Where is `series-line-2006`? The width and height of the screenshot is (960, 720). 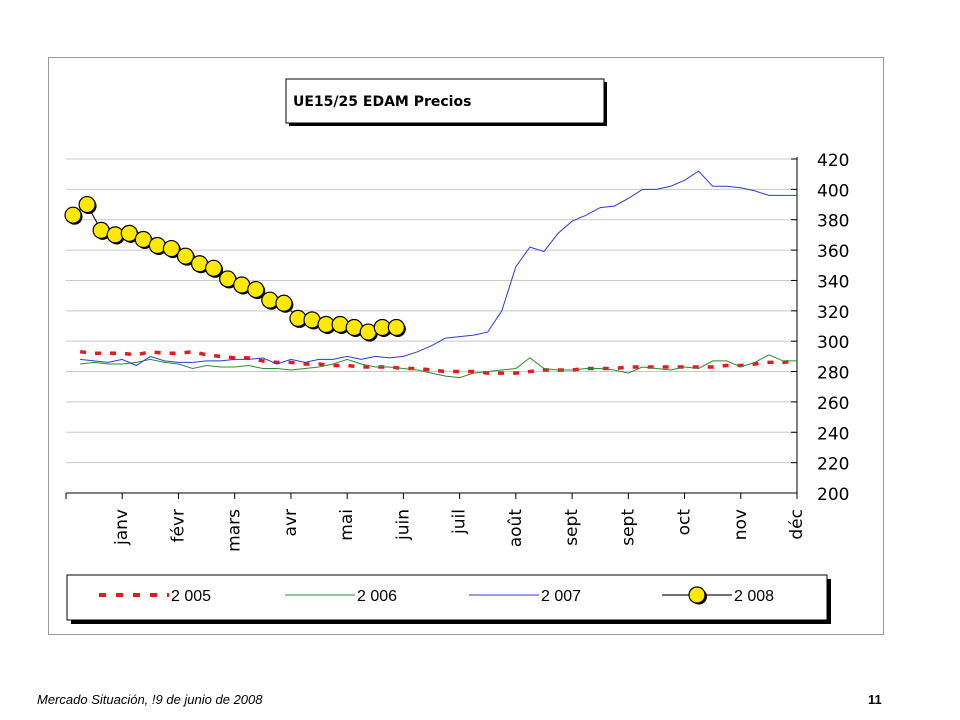
series-line-2006 is located at coordinates (438, 366).